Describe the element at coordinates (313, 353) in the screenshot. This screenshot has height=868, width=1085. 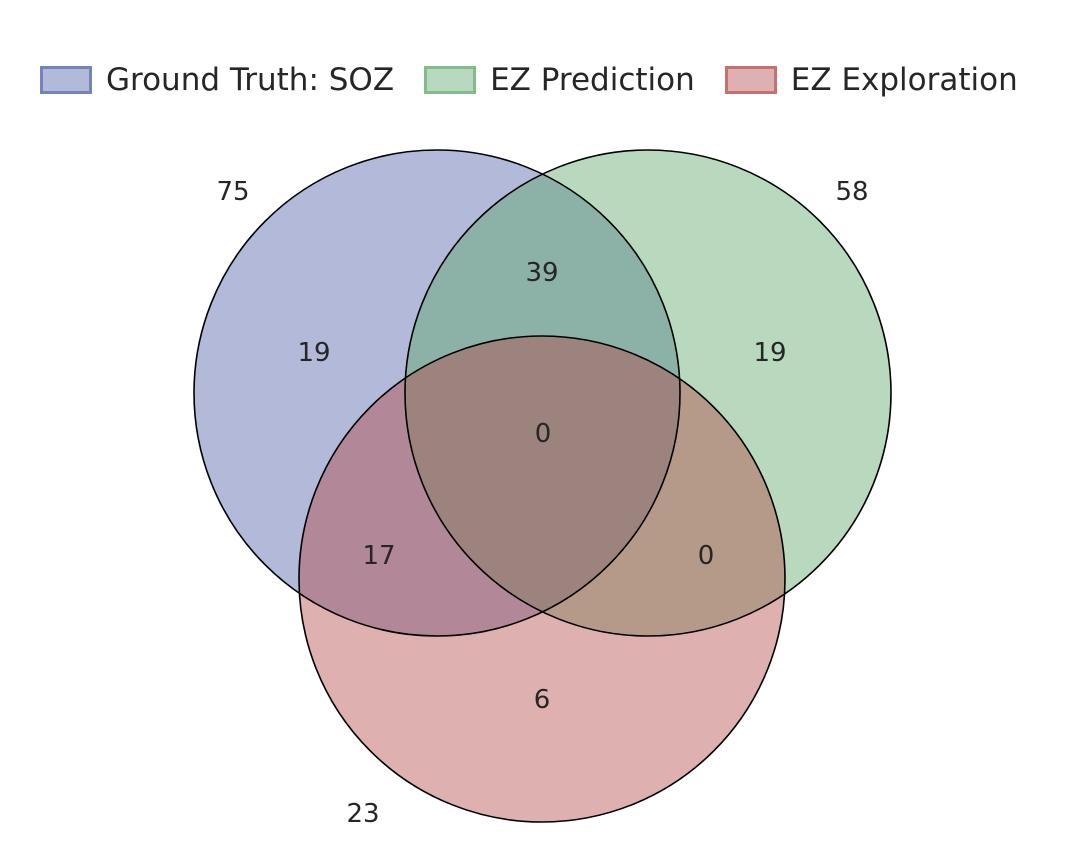
I see `region-soz-only: 19` at that location.